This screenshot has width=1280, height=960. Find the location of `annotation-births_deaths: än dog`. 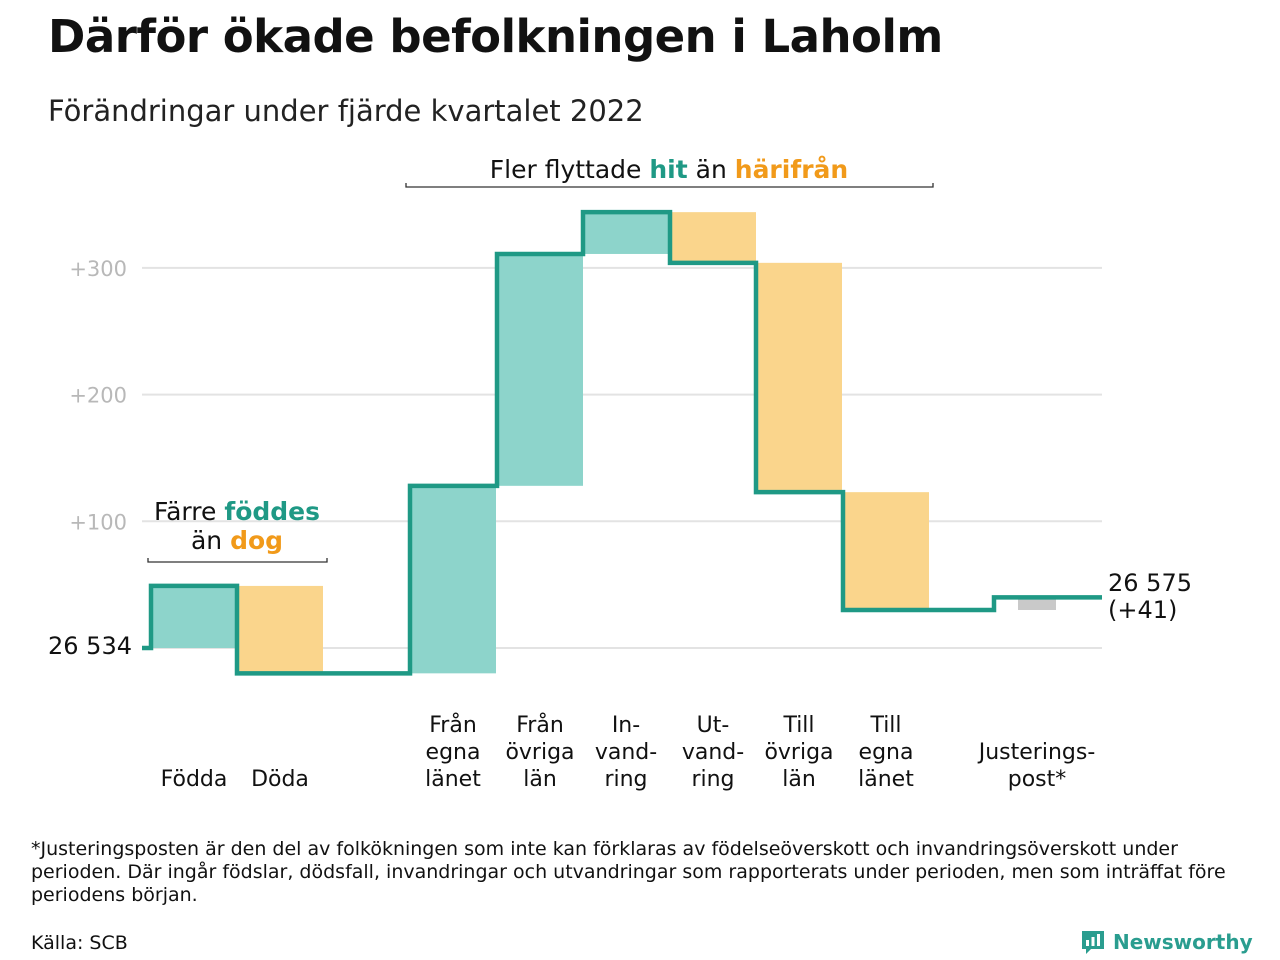

annotation-births_deaths: än dog is located at coordinates (237, 540).